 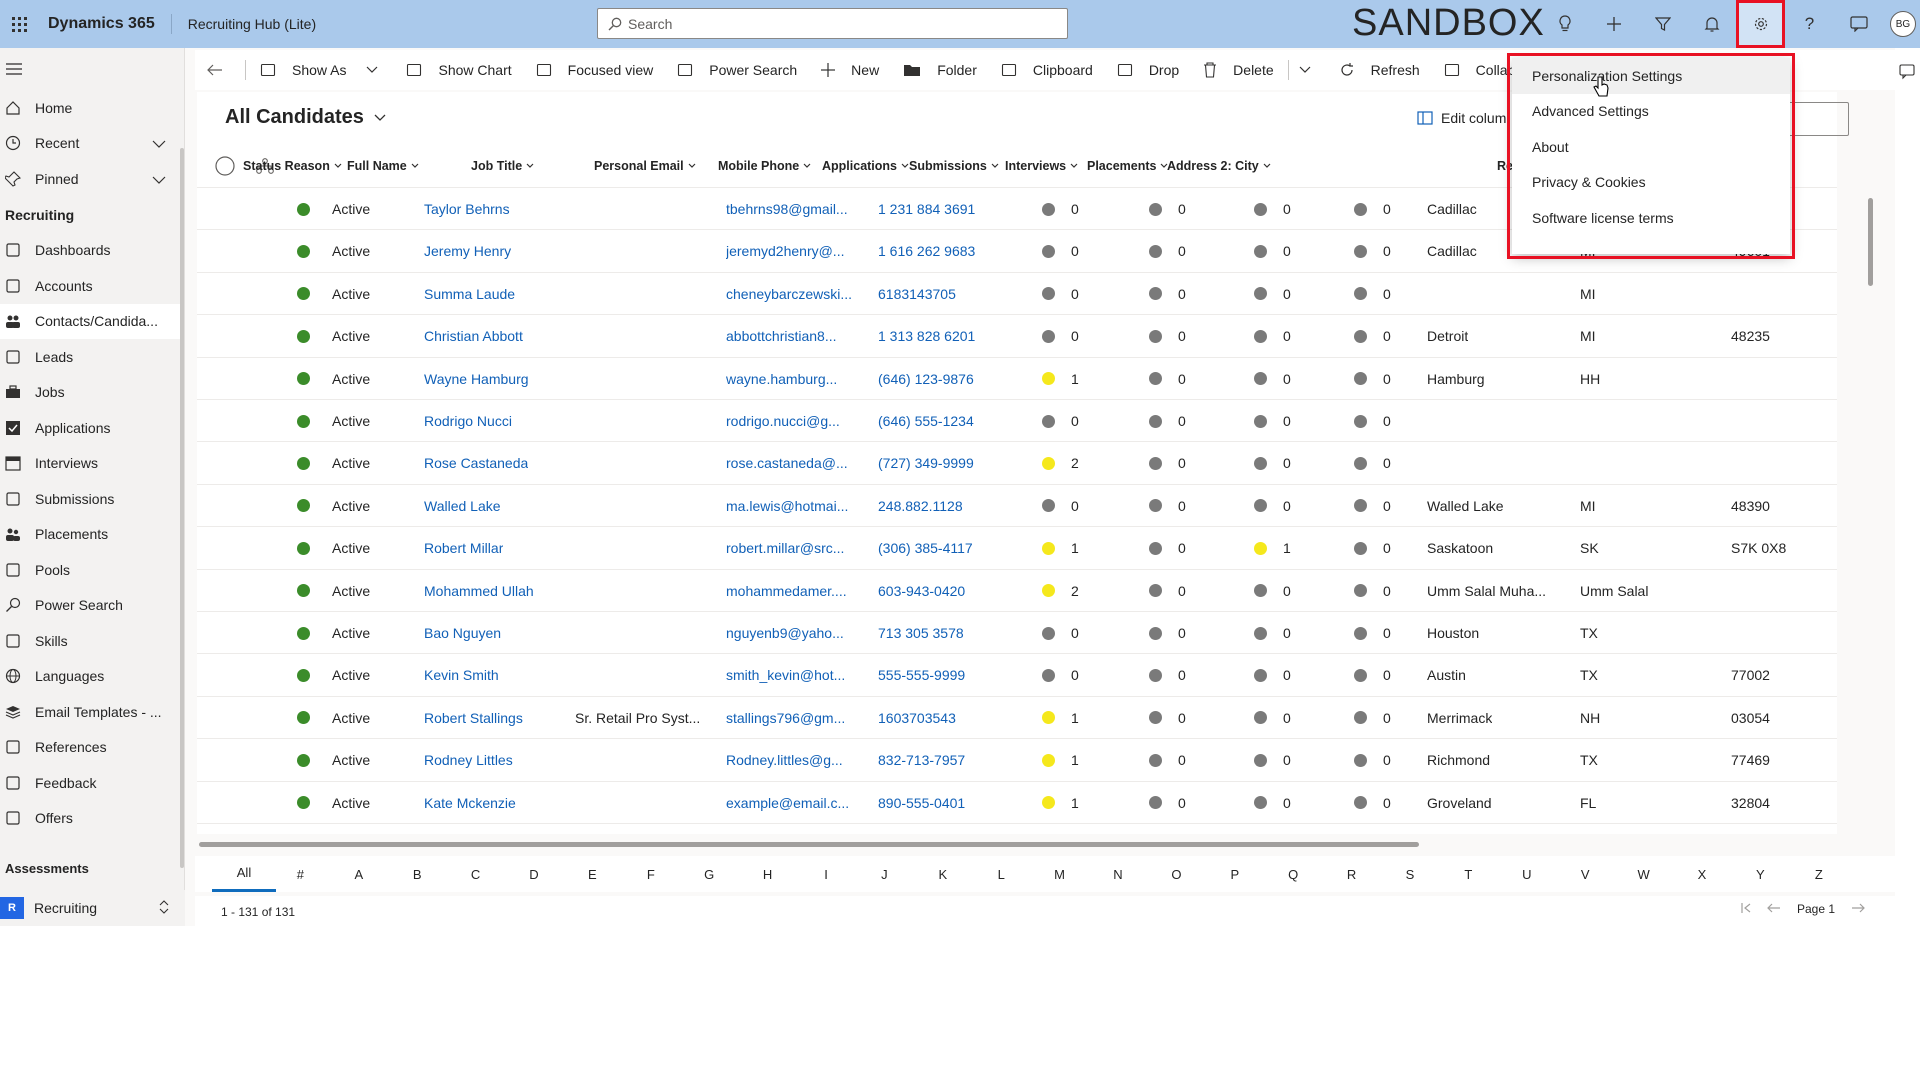 What do you see at coordinates (467, 209) in the screenshot?
I see `full-name-link: Taylor Behrns` at bounding box center [467, 209].